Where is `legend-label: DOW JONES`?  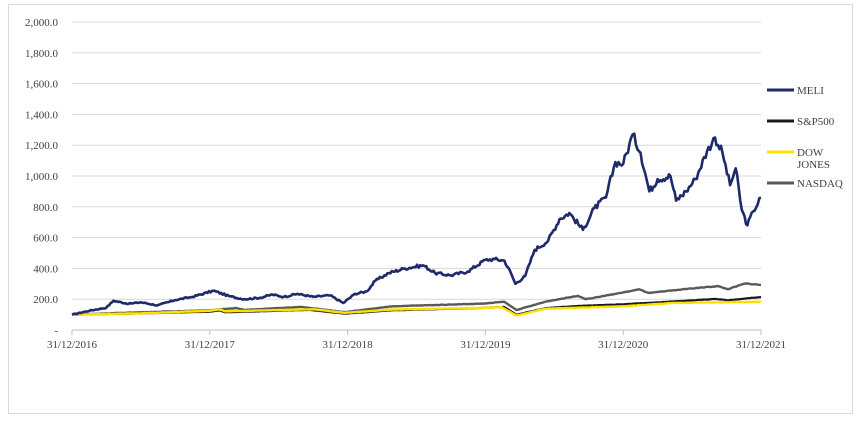
legend-label: DOW JONES is located at coordinates (813, 159).